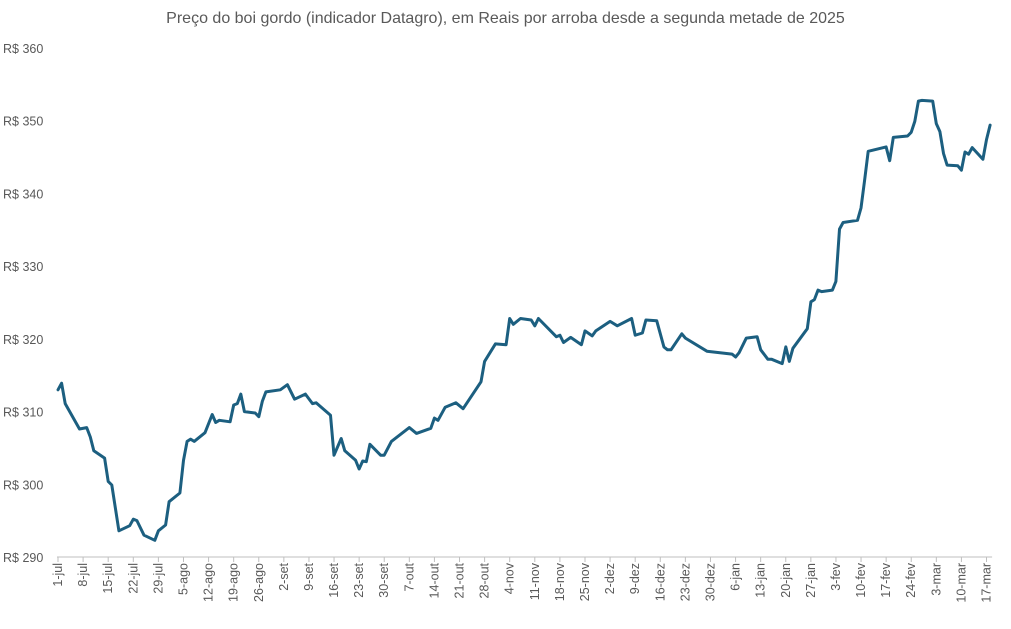 The image size is (1011, 629). What do you see at coordinates (736, 577) in the screenshot?
I see `x-tick-label: 6-jan` at bounding box center [736, 577].